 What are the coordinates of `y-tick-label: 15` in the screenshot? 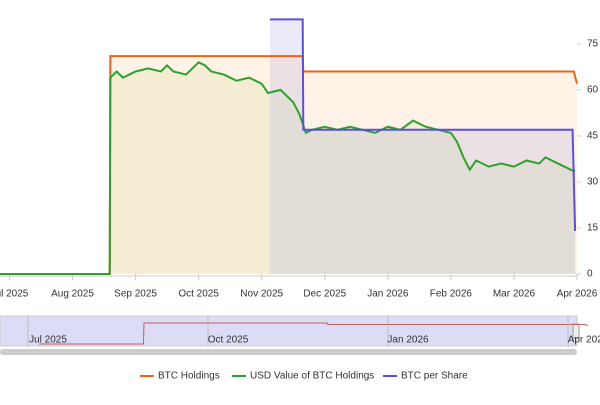 It's located at (593, 228).